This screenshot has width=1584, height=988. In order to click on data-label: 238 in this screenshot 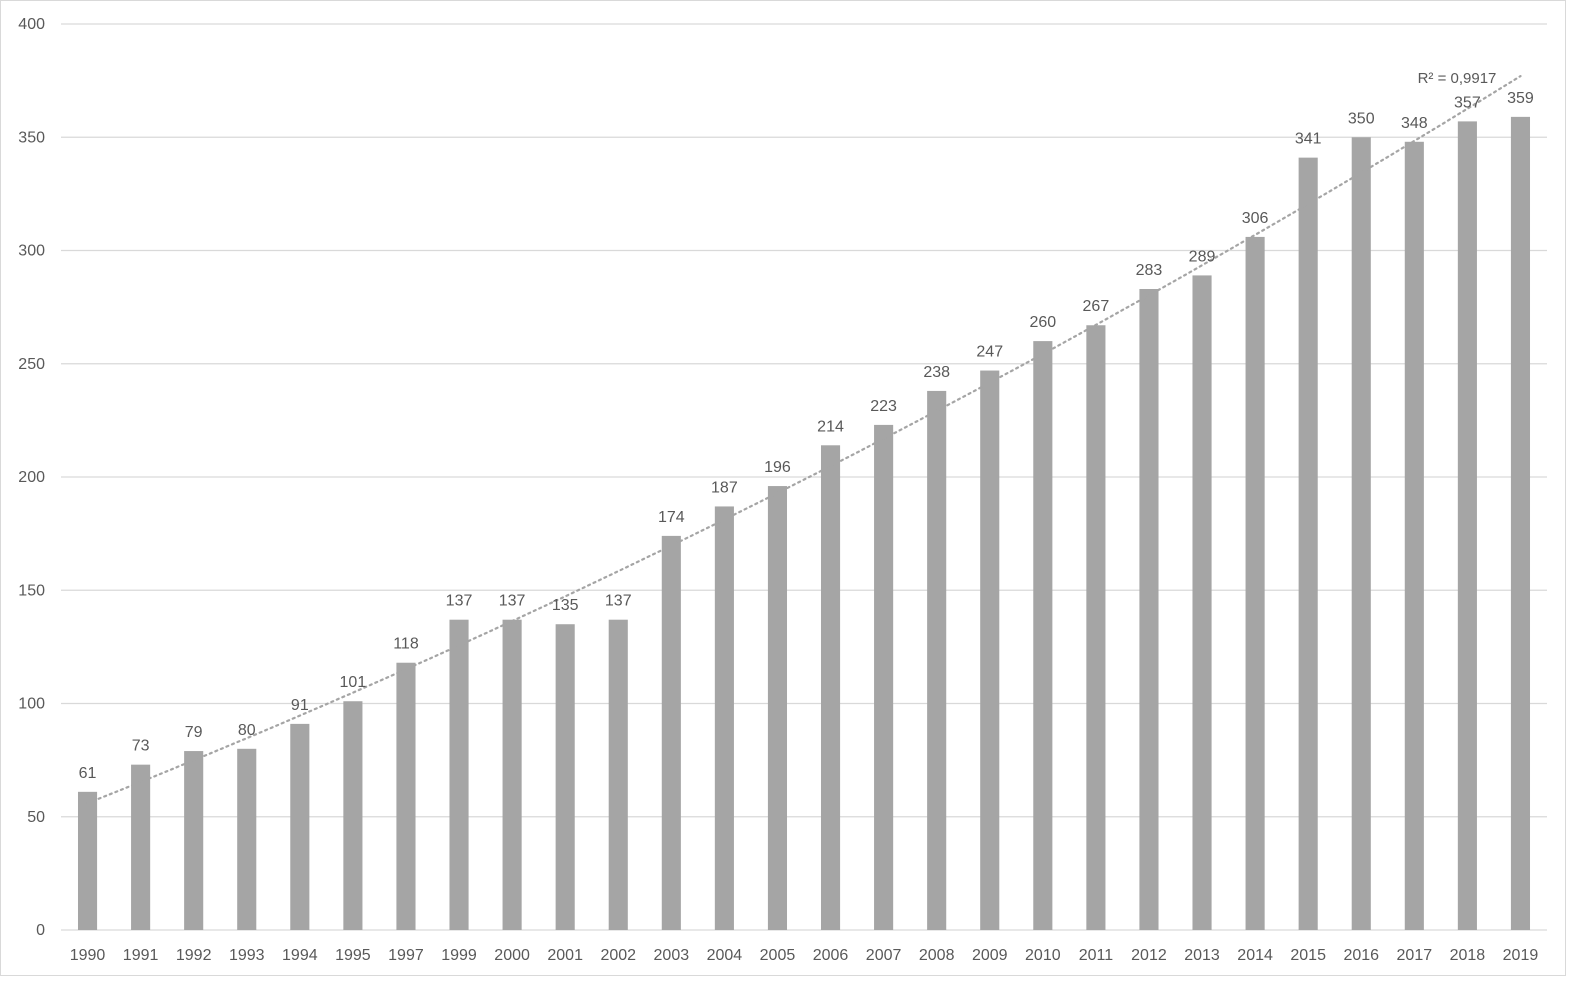, I will do `click(936, 372)`.